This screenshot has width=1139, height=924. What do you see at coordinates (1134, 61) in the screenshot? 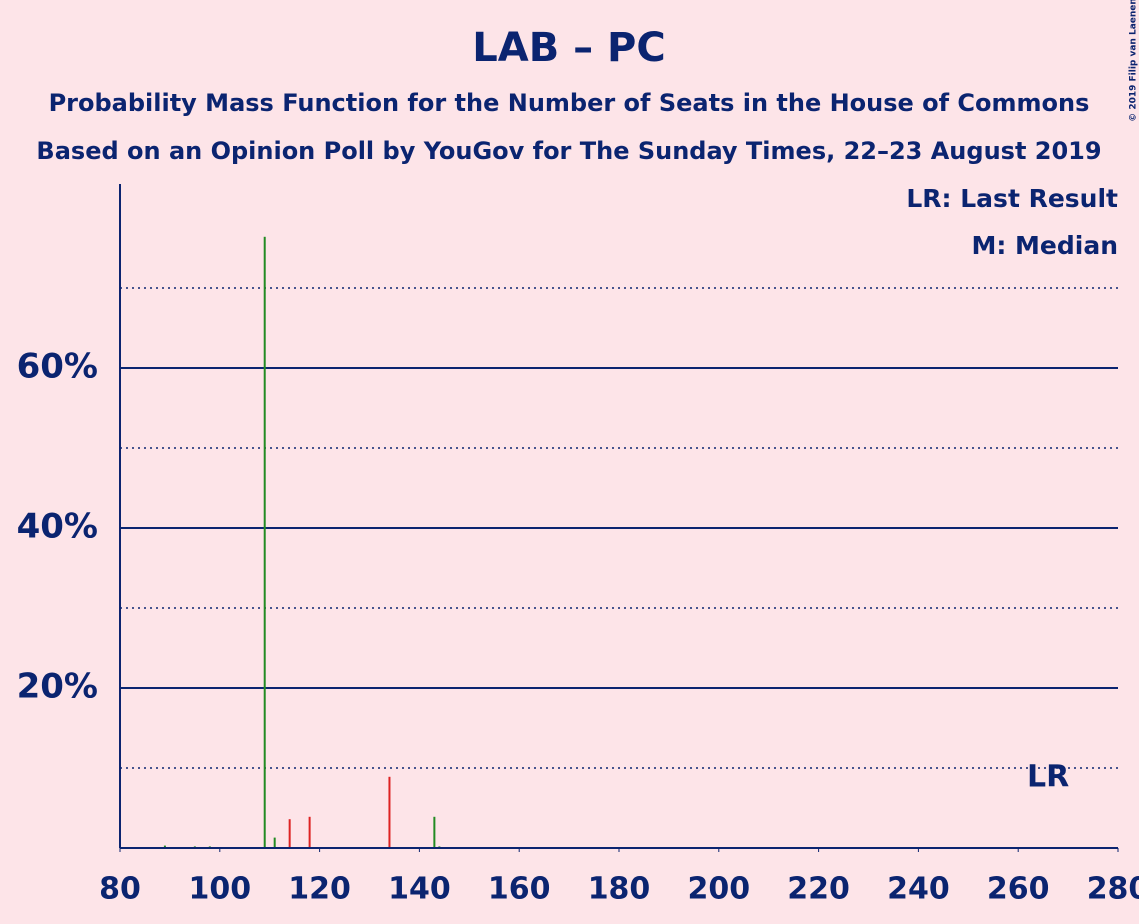
I see `copyright: © 2019 Filip van Laenen` at bounding box center [1134, 61].